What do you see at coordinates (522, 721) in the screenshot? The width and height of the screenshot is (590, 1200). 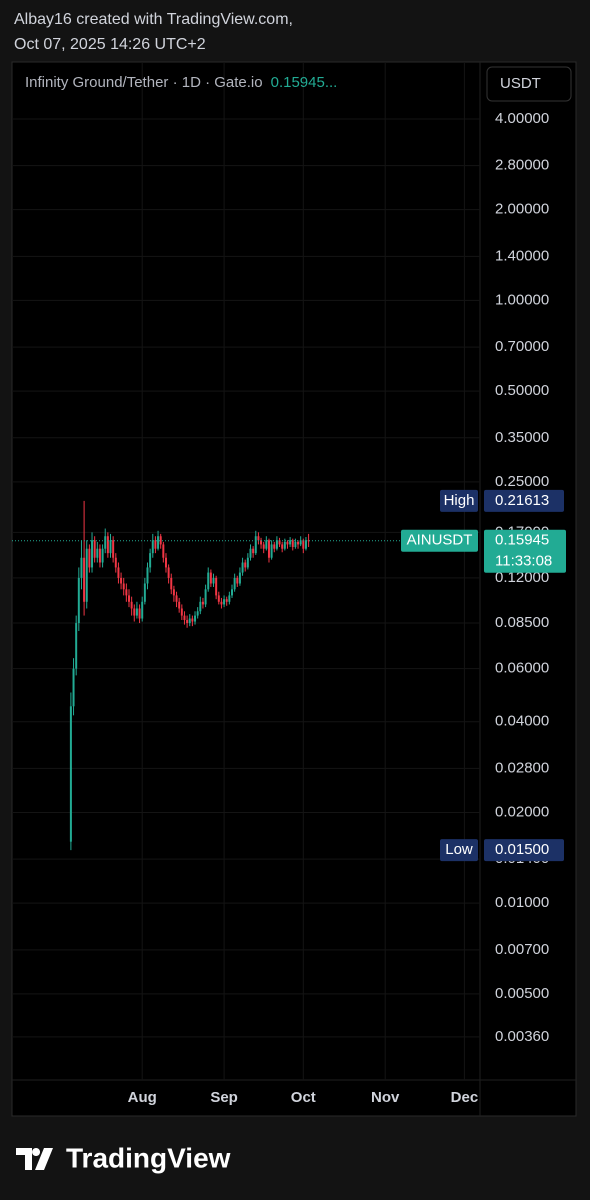 I see `y-tick-label: 0.04000` at bounding box center [522, 721].